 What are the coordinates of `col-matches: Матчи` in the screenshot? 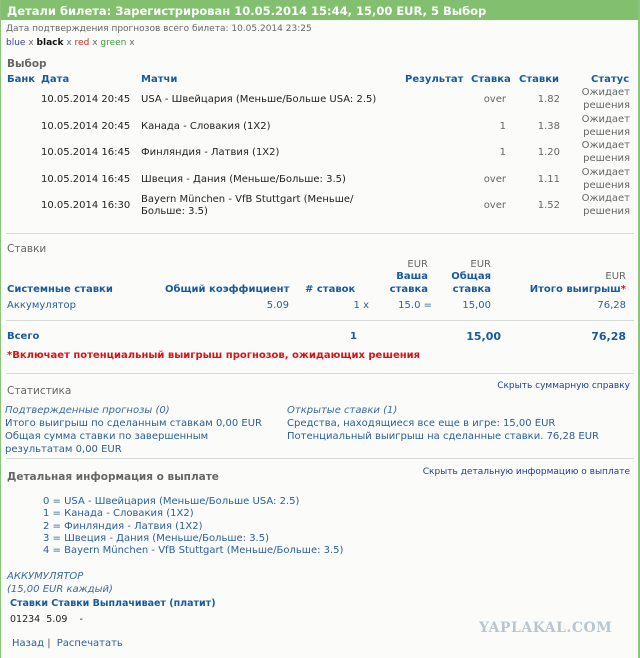 It's located at (159, 79).